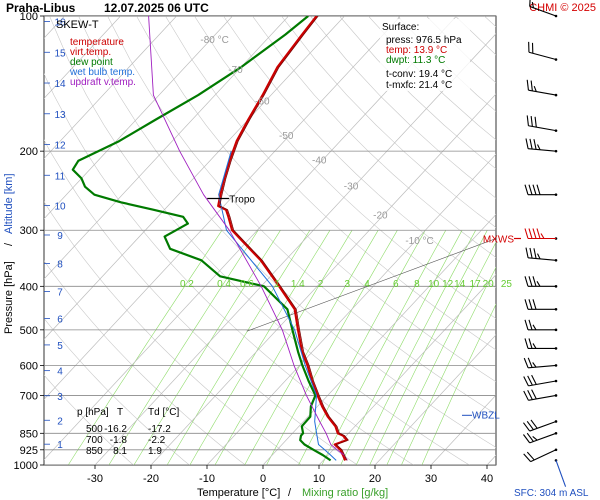  I want to click on wind-barbs, so click(545, 243).